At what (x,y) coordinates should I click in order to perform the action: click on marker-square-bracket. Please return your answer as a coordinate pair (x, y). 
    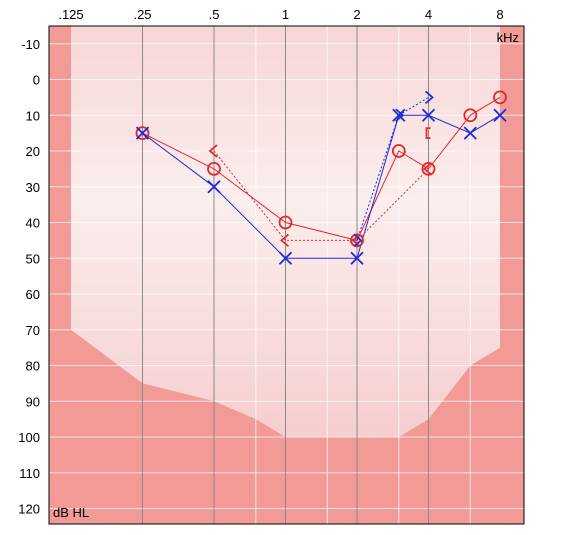
    Looking at the image, I should click on (428, 133).